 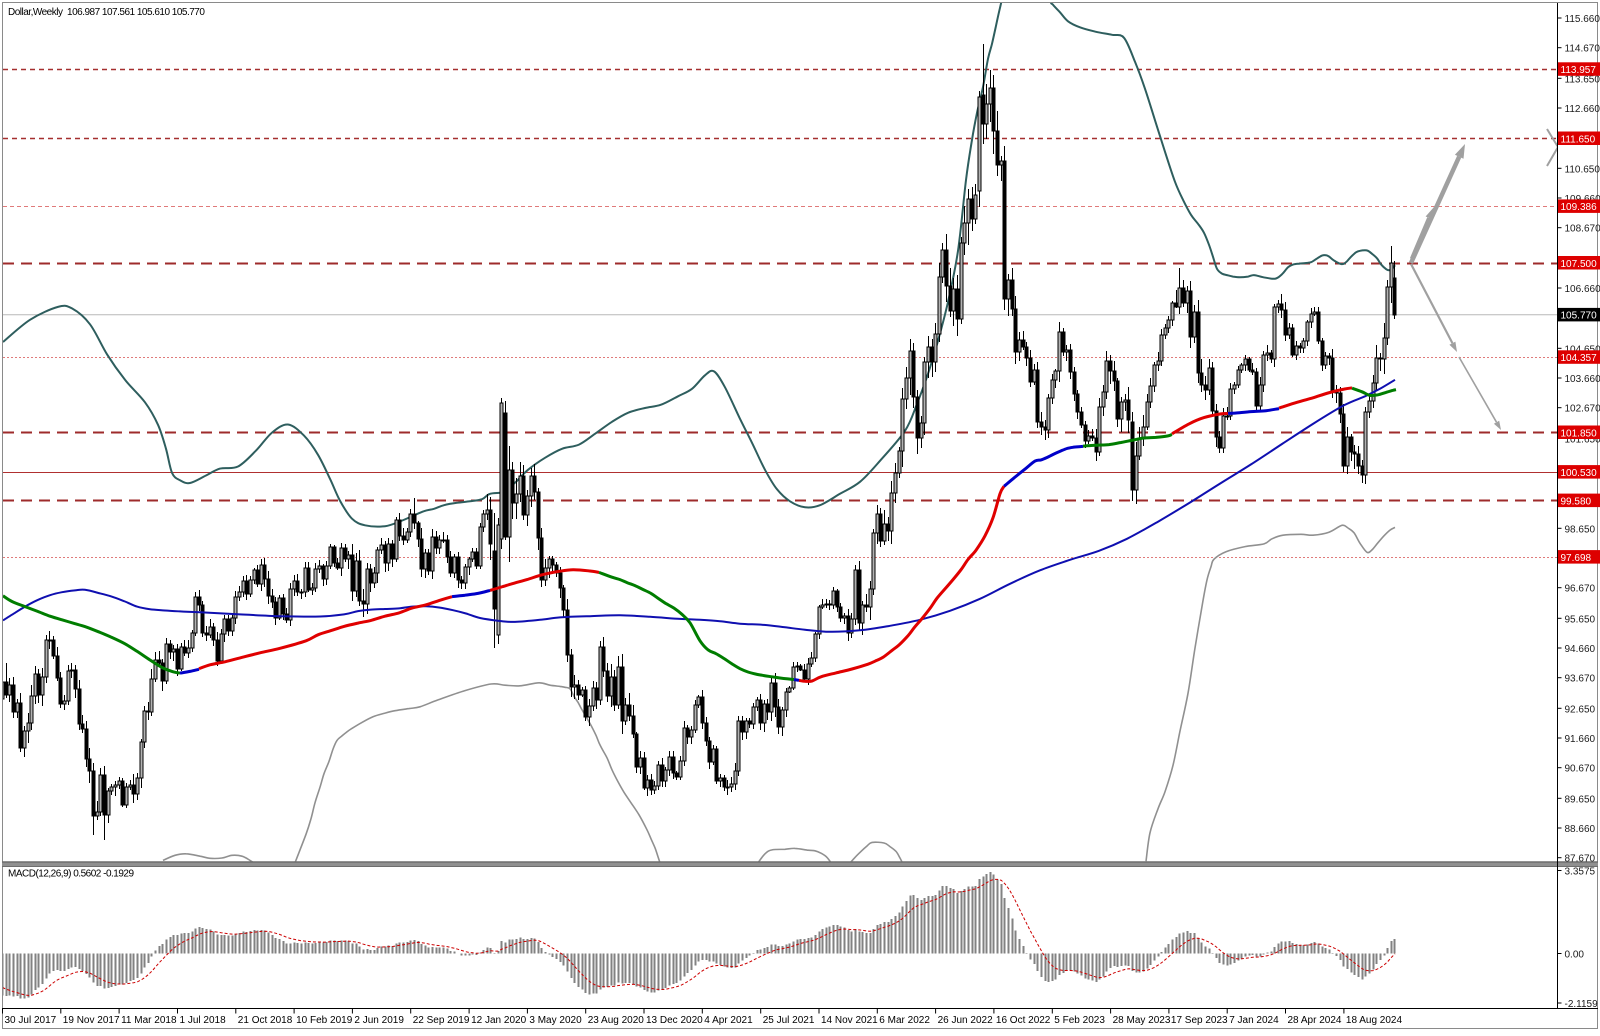 I want to click on svg-text: 19 Nov 2017, so click(x=91, y=1020).